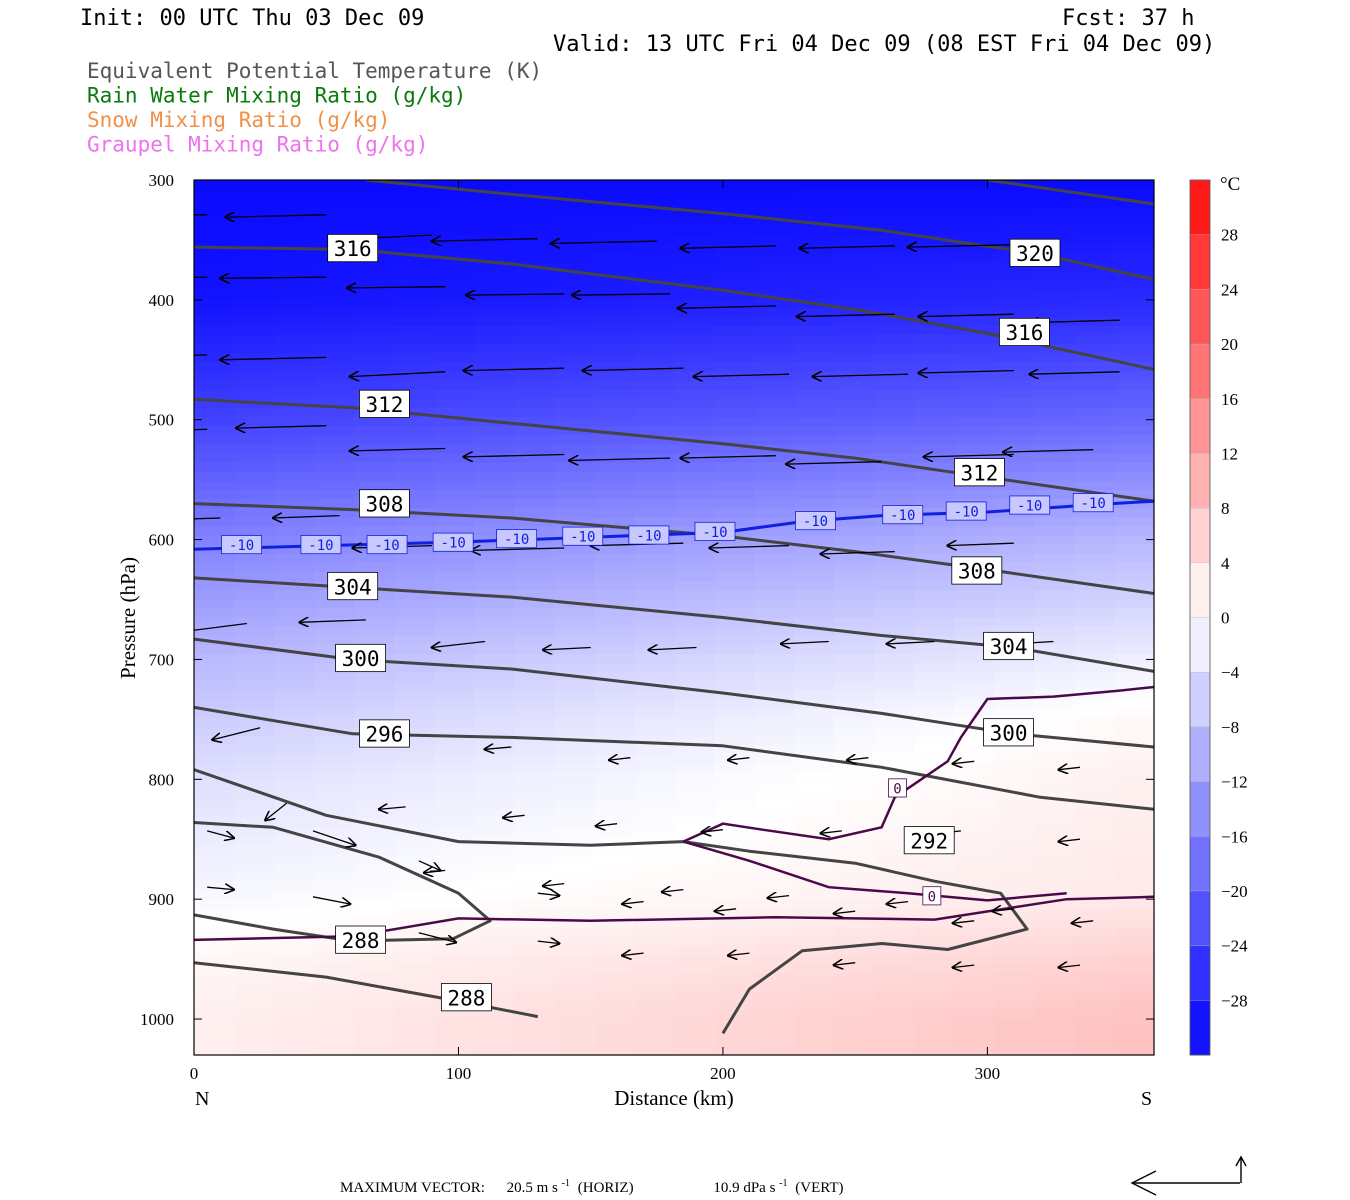 The height and width of the screenshot is (1200, 1350). What do you see at coordinates (932, 896) in the screenshot?
I see `isotherm-zero-label: 0` at bounding box center [932, 896].